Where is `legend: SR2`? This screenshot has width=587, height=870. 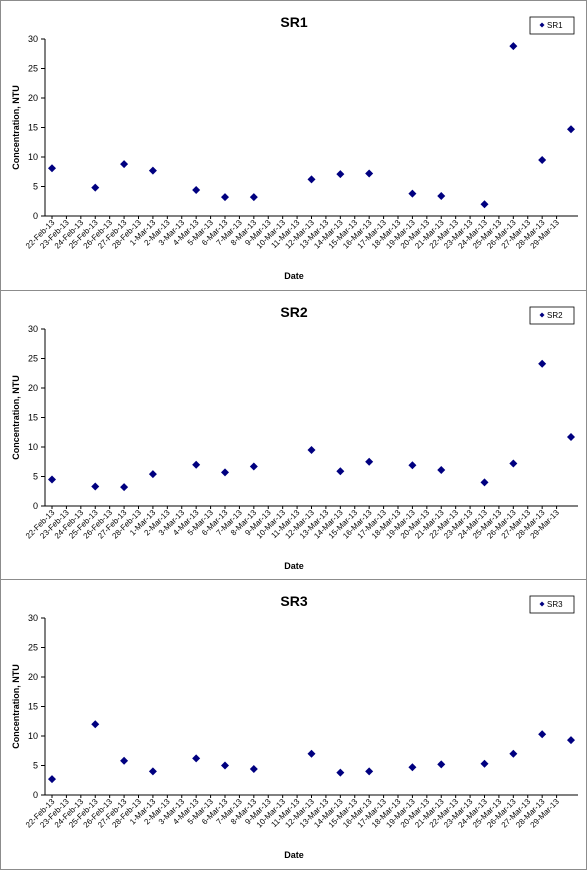 legend: SR2 is located at coordinates (552, 315).